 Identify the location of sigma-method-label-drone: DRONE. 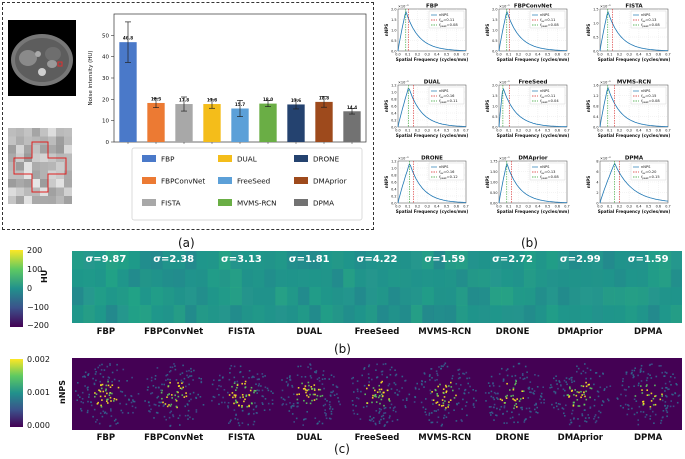
(512, 332).